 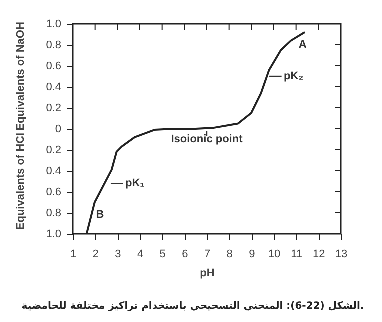 I want to click on x-tick-label: 2, so click(x=95, y=254).